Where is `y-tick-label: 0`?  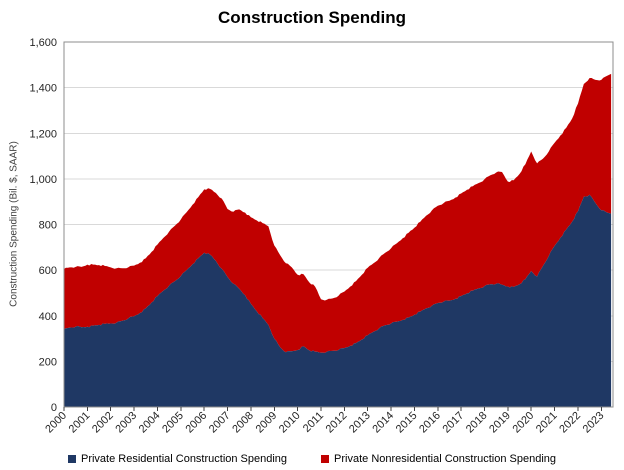 y-tick-label: 0 is located at coordinates (54, 408).